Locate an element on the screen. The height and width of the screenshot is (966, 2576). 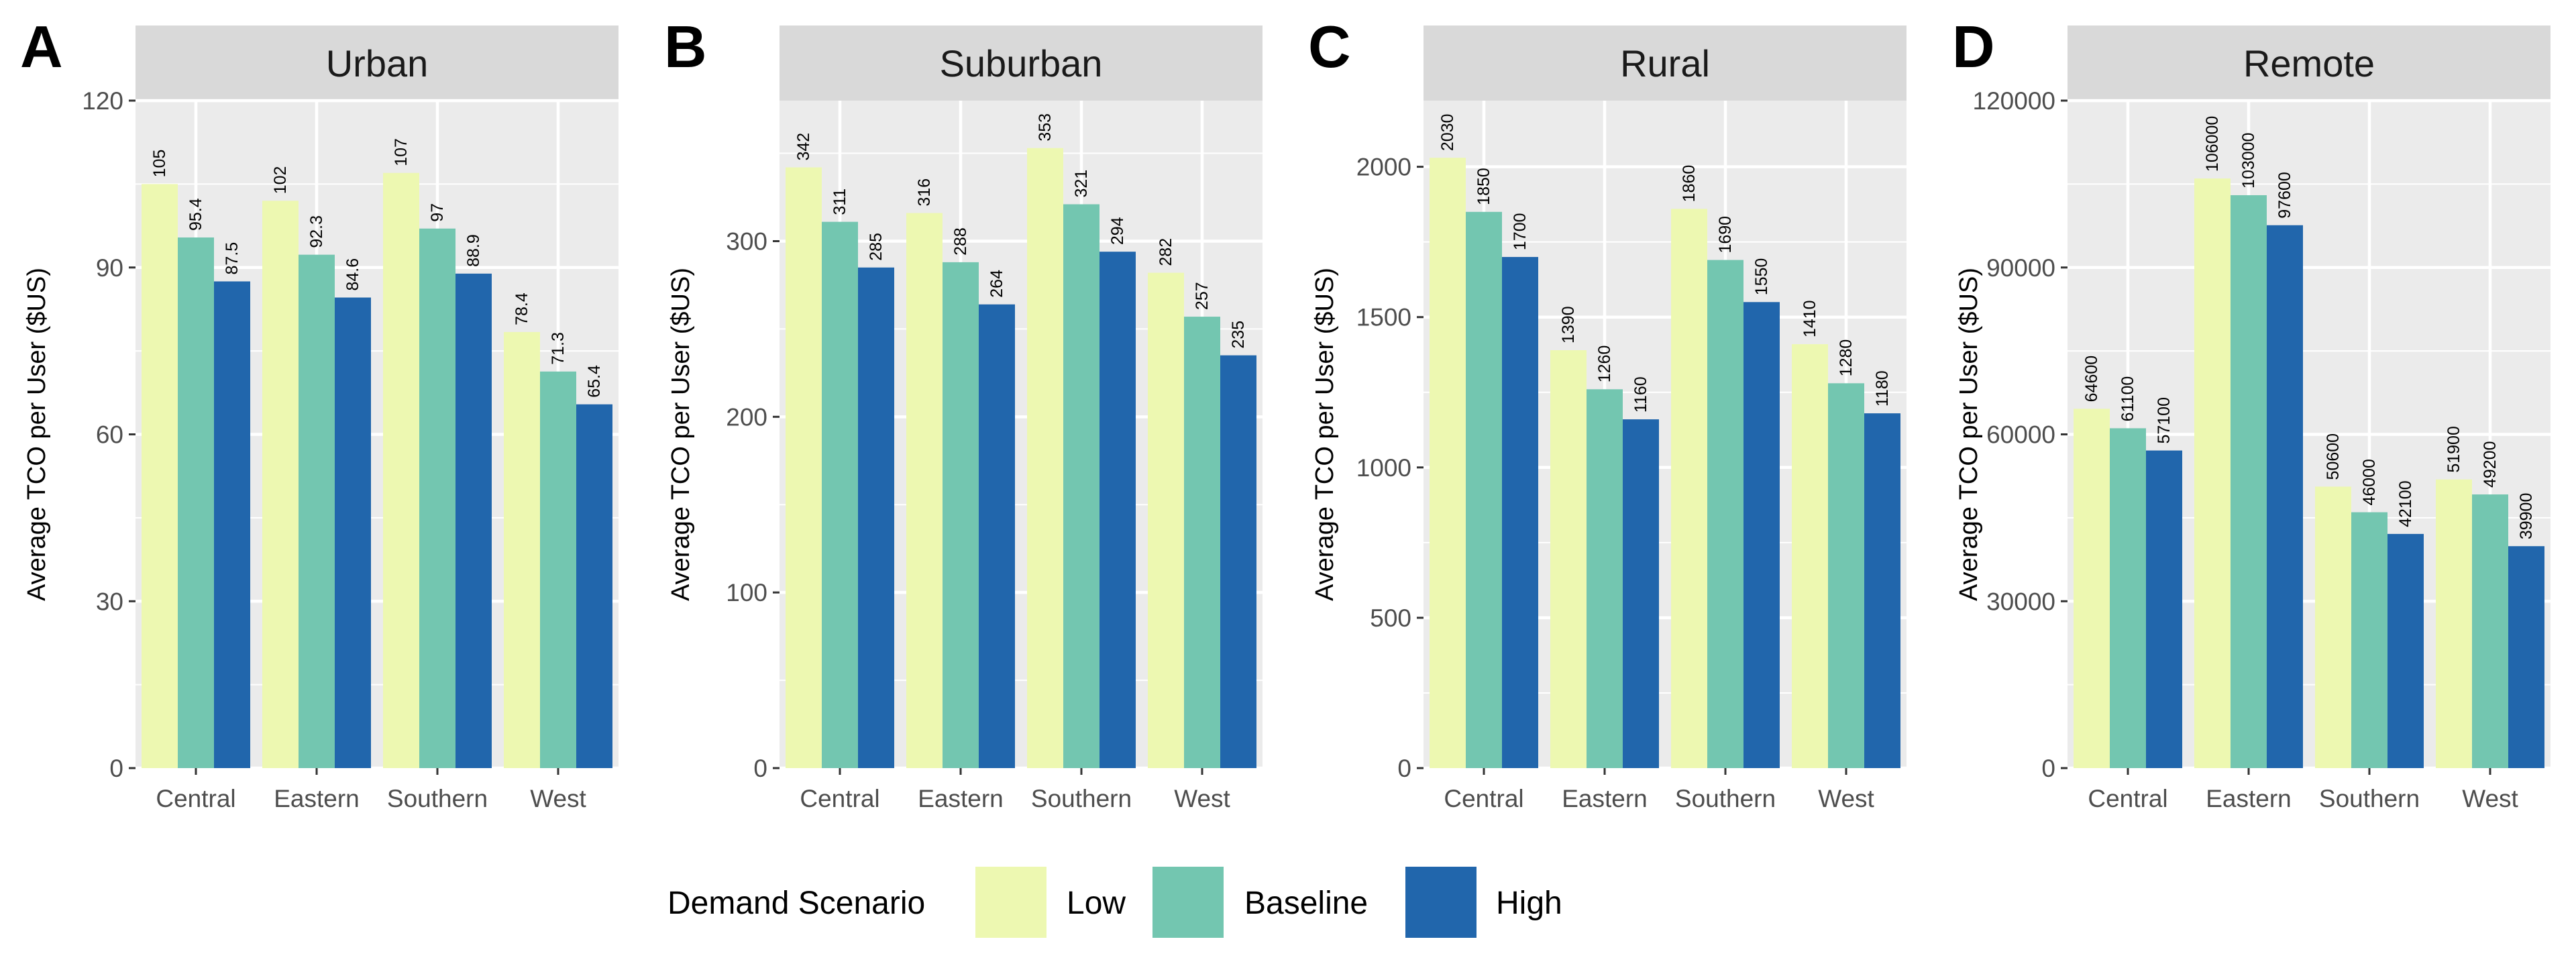
data-label: 1850 is located at coordinates (1483, 186).